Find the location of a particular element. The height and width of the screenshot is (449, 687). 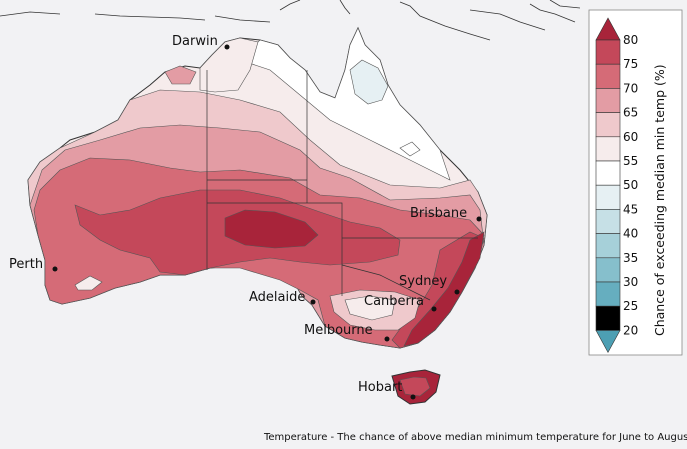

legend-swatch-bottom is located at coordinates (608, 342).